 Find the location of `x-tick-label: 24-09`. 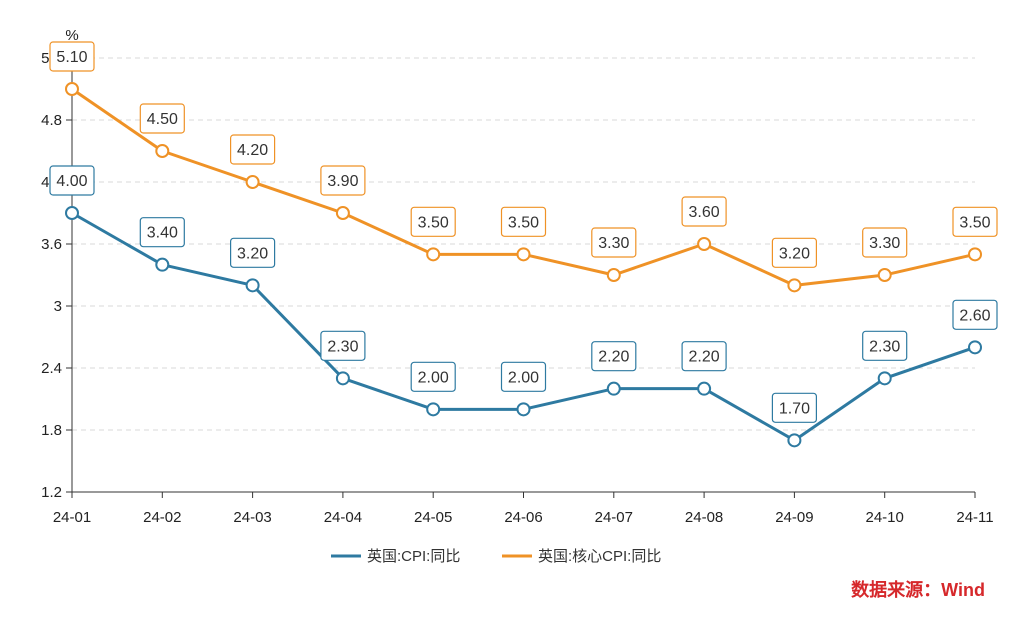

x-tick-label: 24-09 is located at coordinates (794, 517).